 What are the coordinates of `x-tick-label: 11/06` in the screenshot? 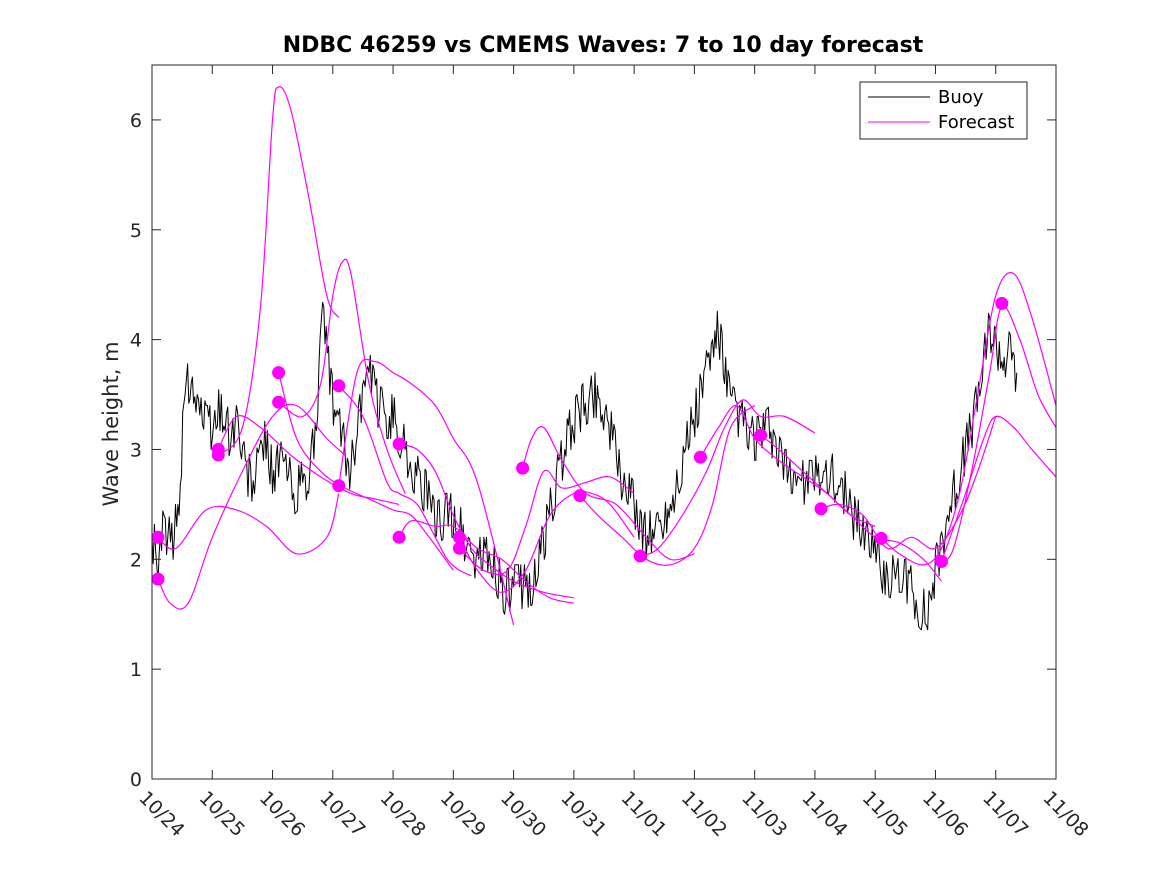 It's located at (945, 814).